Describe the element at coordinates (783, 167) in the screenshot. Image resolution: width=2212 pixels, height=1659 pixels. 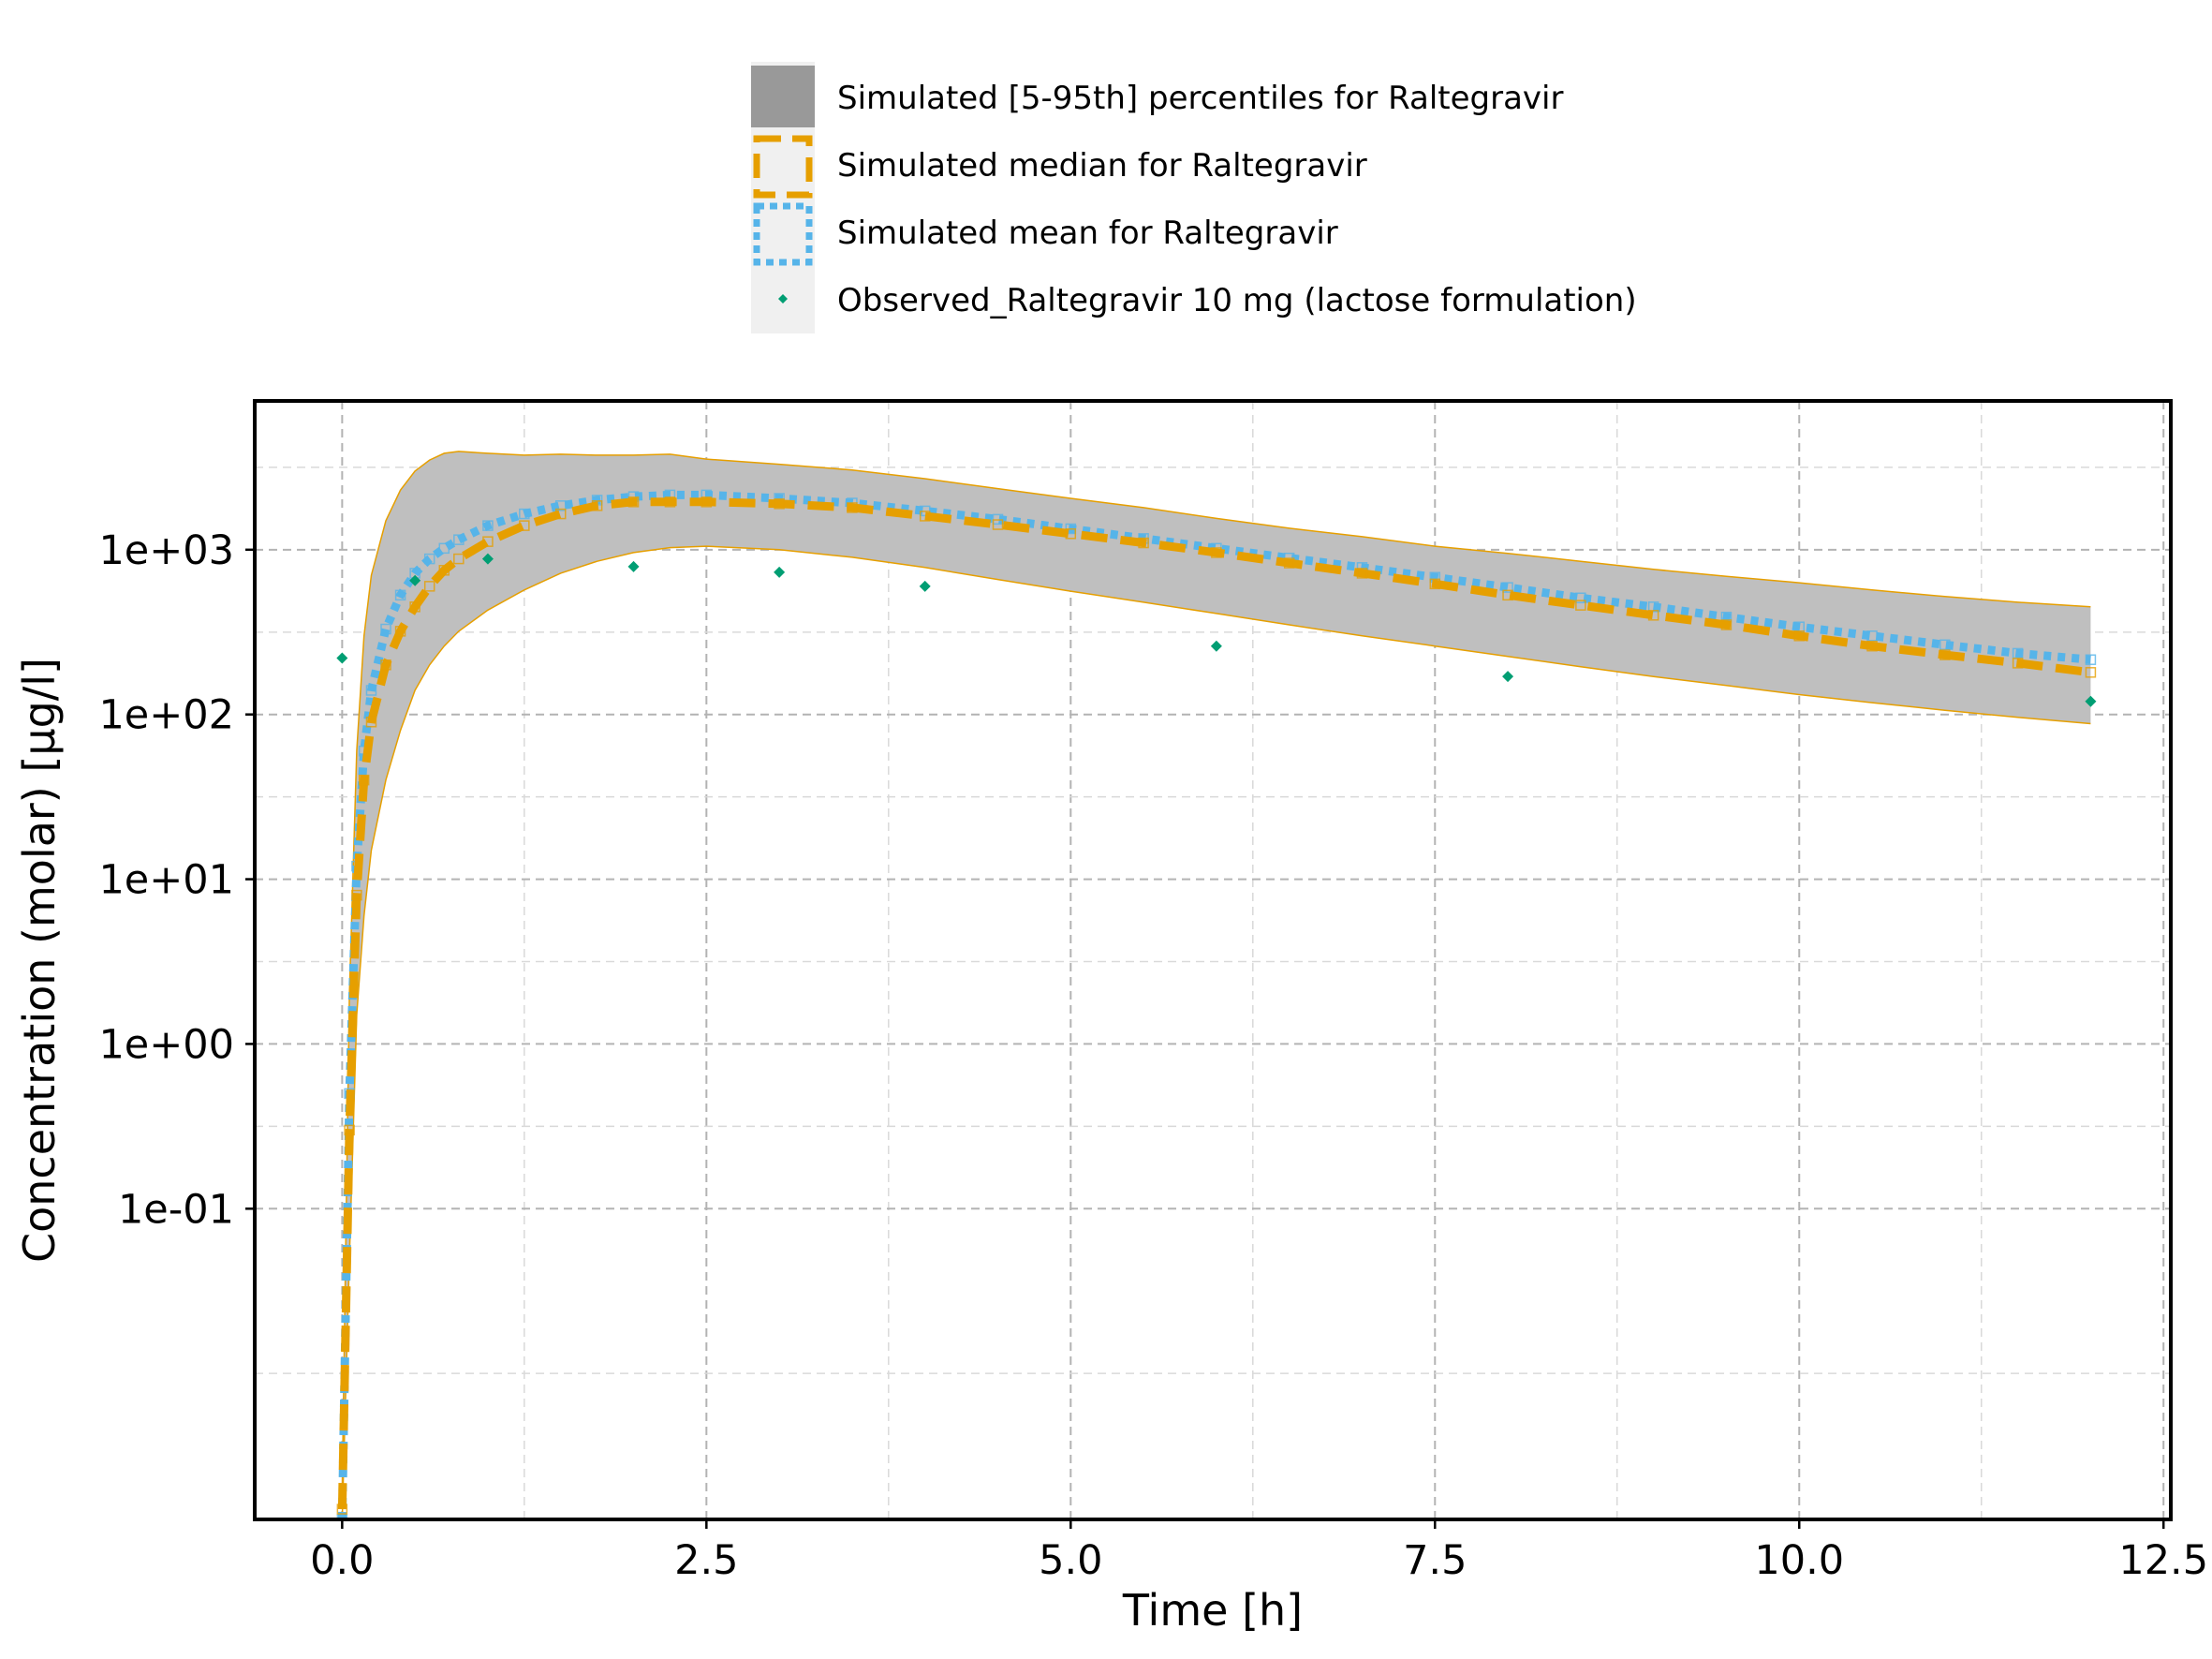
I see `legend-swatch-median` at that location.